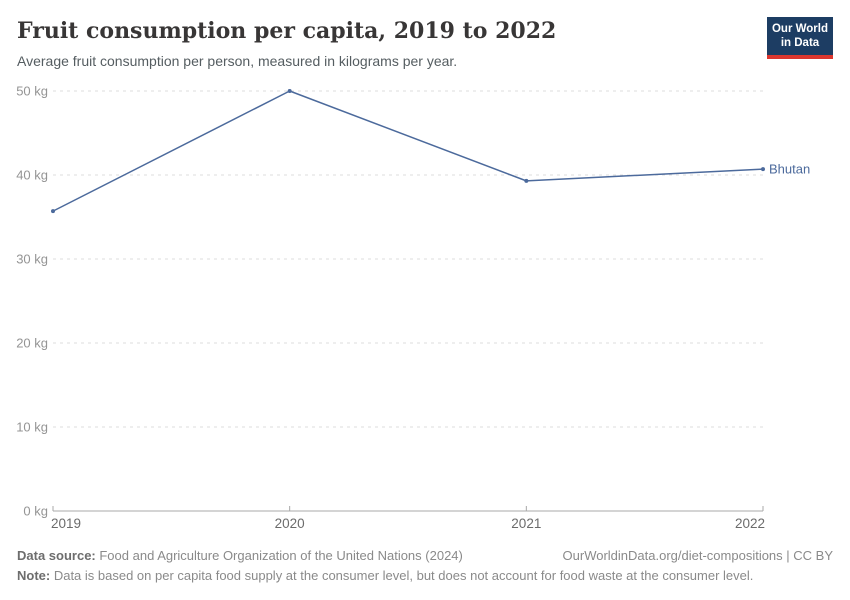 This screenshot has width=850, height=600. Describe the element at coordinates (290, 523) in the screenshot. I see `x-tick-label: 2020` at that location.